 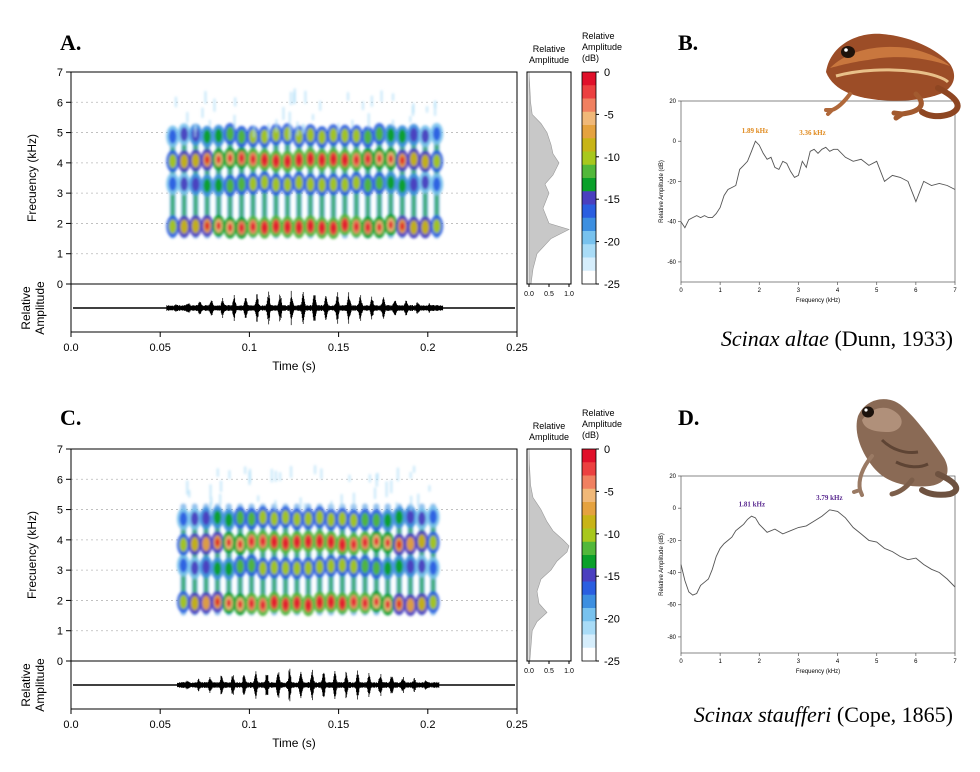 What do you see at coordinates (775, 338) in the screenshot?
I see `species-name-a: Scinax altae` at bounding box center [775, 338].